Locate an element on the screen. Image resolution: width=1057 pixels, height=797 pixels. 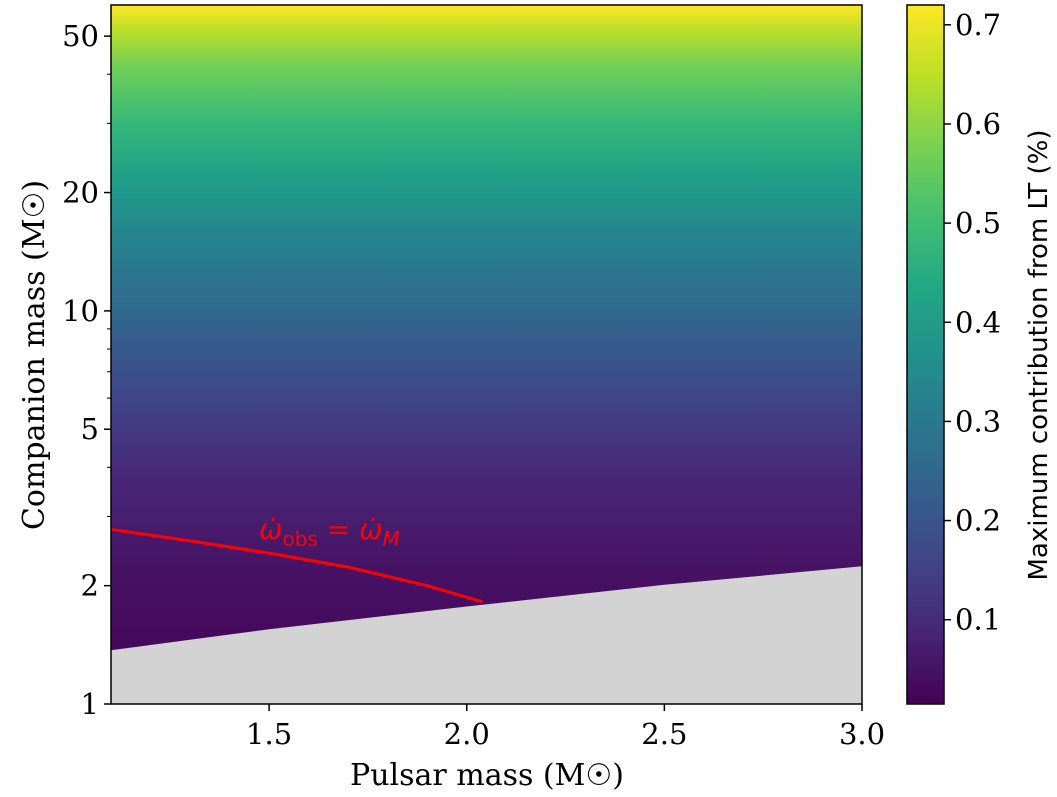
y-tick-label: 5 is located at coordinates (90, 429).